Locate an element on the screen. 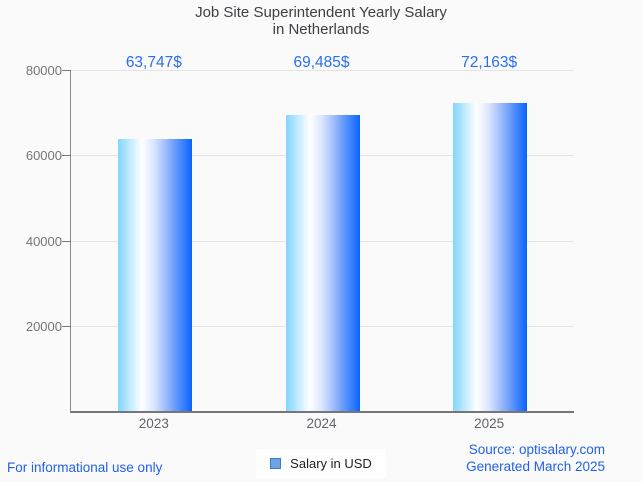 The height and width of the screenshot is (482, 642). x-axis-label-2024: 2024 is located at coordinates (321, 423).